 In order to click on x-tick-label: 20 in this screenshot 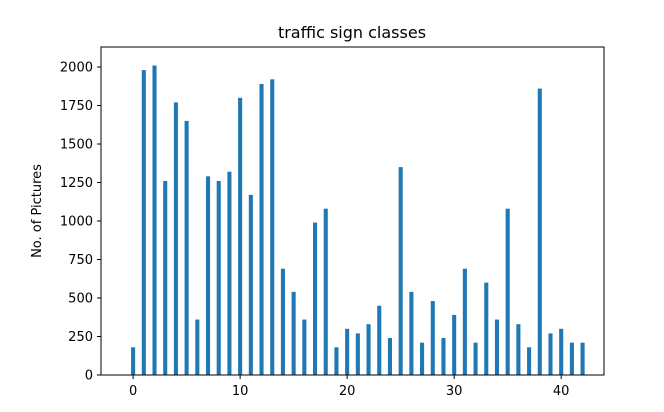, I will do `click(347, 391)`.